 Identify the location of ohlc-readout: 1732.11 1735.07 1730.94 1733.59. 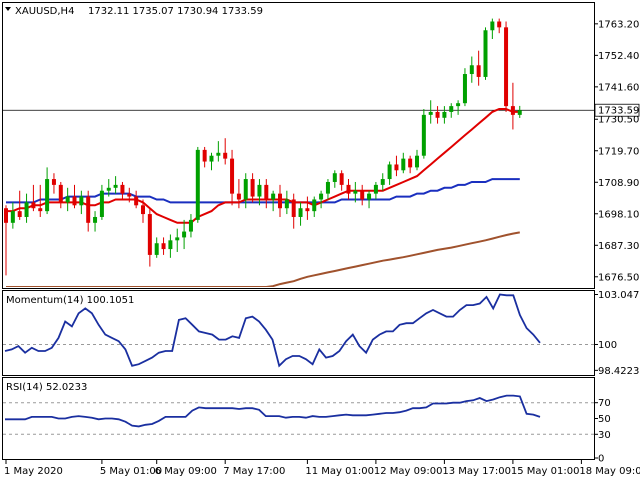
(175, 11).